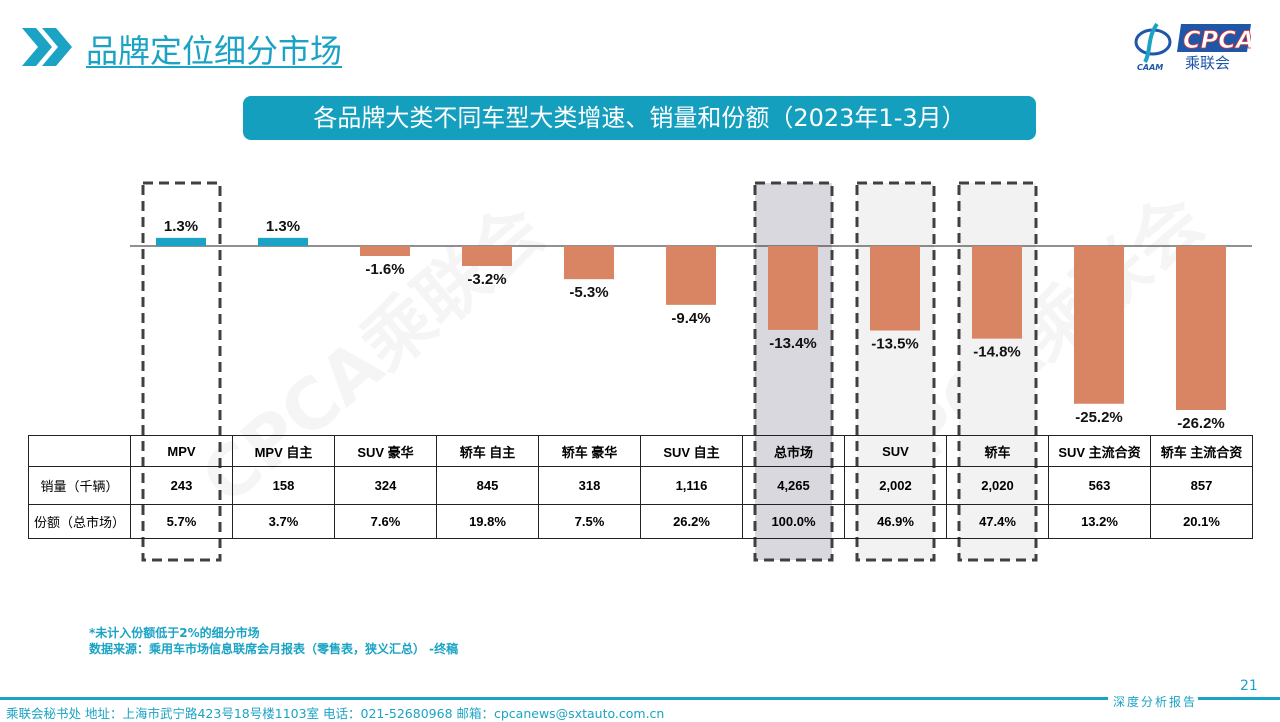  What do you see at coordinates (589, 521) in the screenshot?
I see `table-cell: 7.5%` at bounding box center [589, 521].